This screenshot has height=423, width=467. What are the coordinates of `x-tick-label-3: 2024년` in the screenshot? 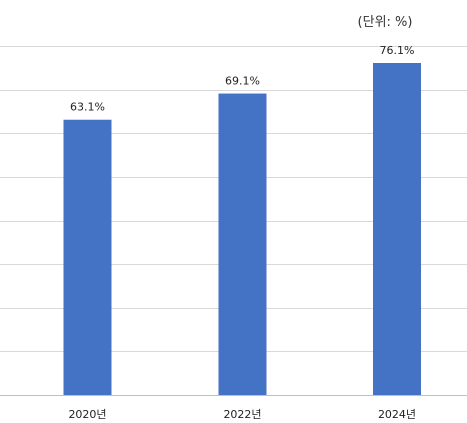 It's located at (397, 414).